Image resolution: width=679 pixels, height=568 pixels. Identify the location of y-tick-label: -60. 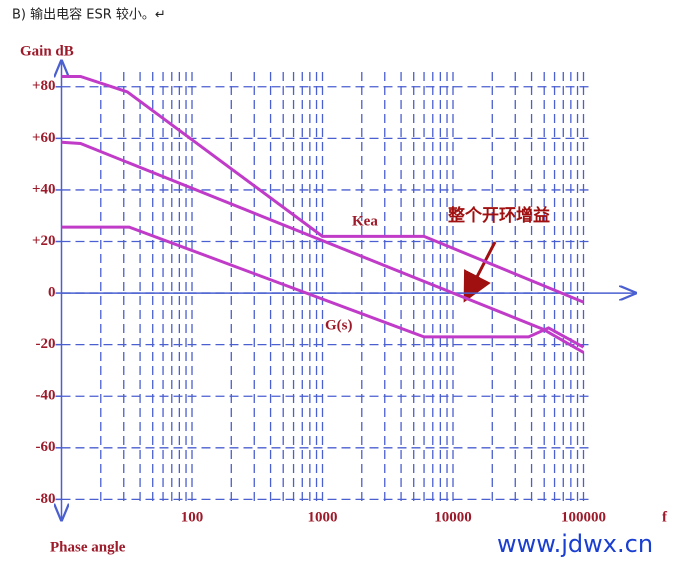
(46, 447).